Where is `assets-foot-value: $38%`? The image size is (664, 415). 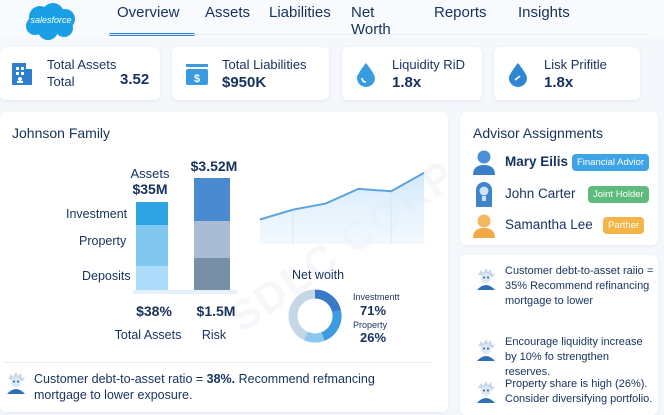
assets-foot-value: $38% is located at coordinates (154, 311).